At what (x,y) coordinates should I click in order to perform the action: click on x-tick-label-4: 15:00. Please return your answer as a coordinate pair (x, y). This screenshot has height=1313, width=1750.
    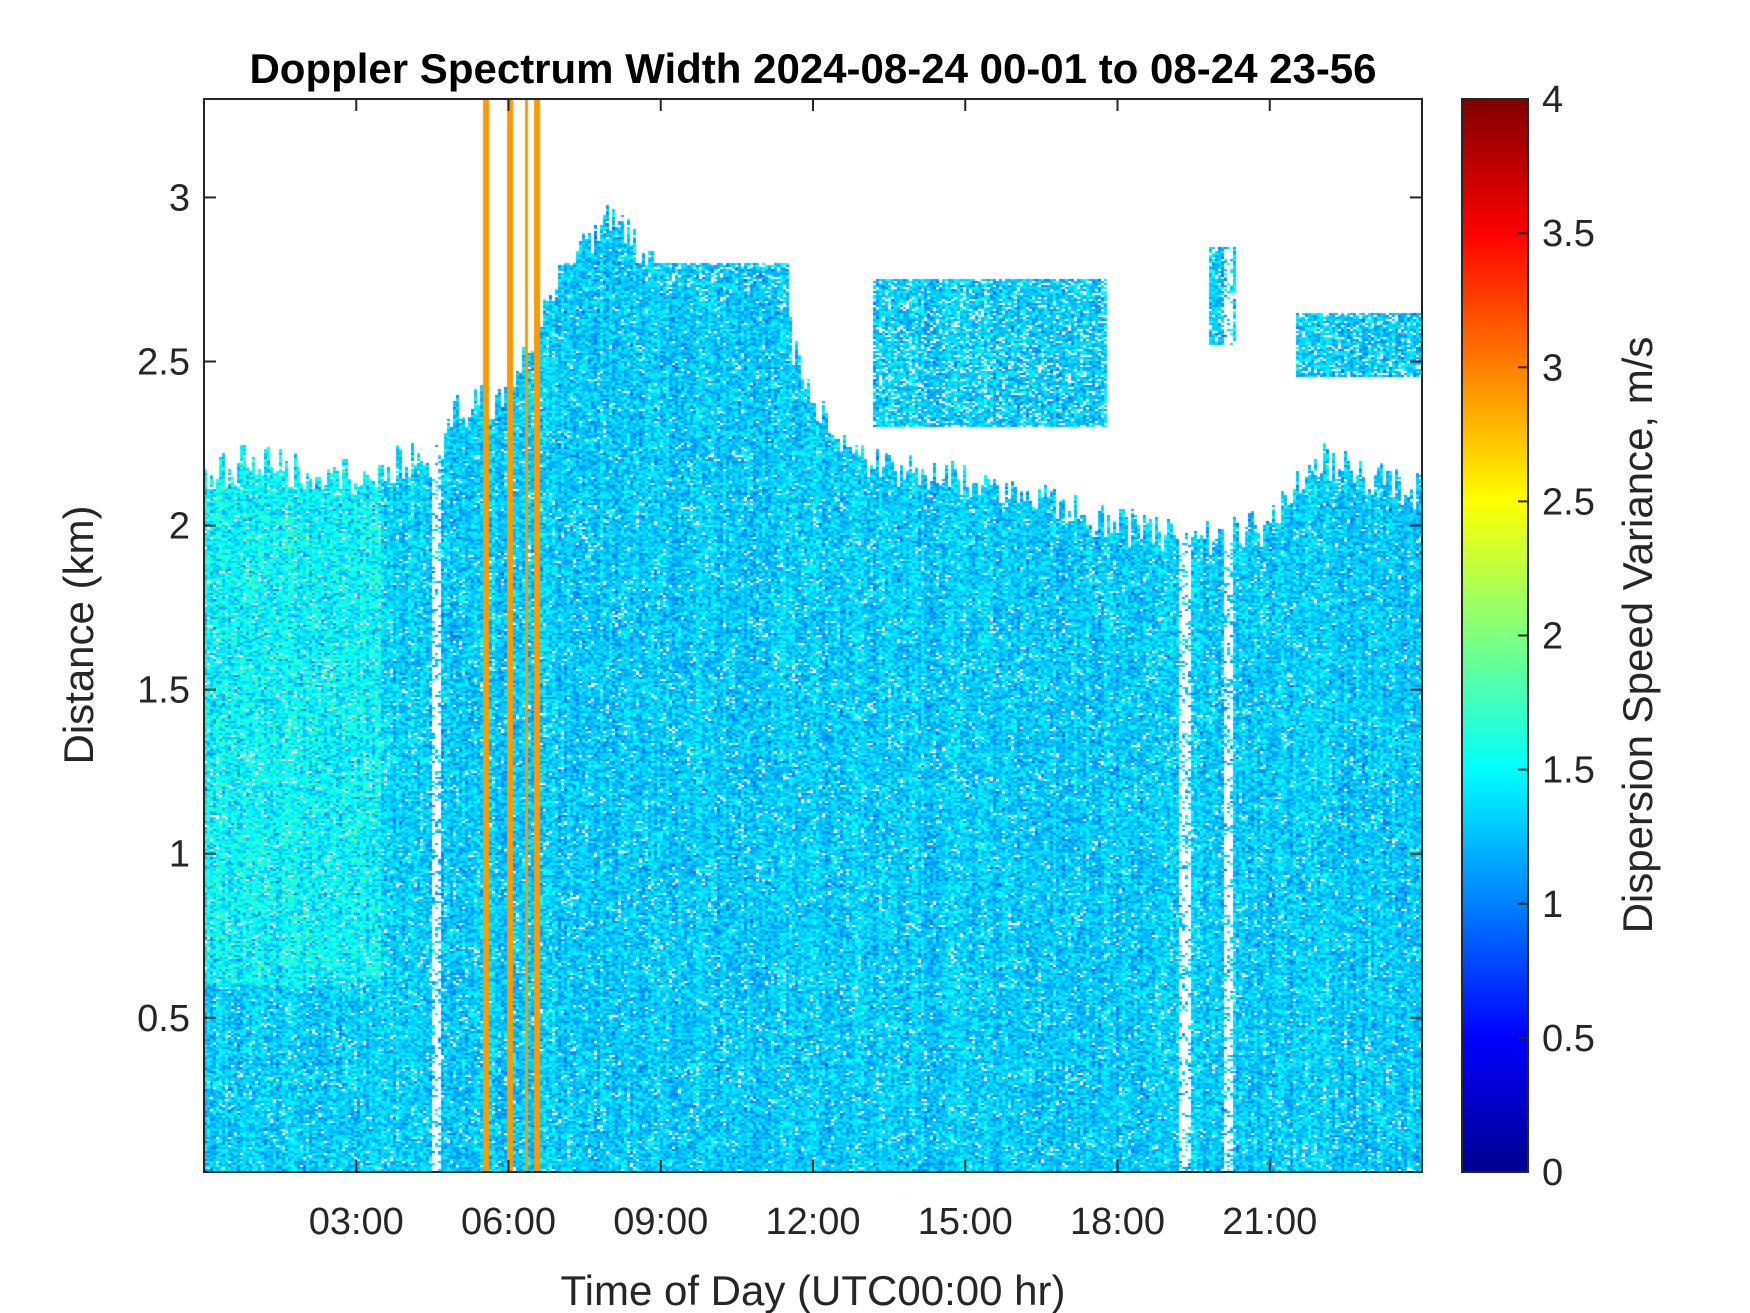
    Looking at the image, I should click on (965, 1222).